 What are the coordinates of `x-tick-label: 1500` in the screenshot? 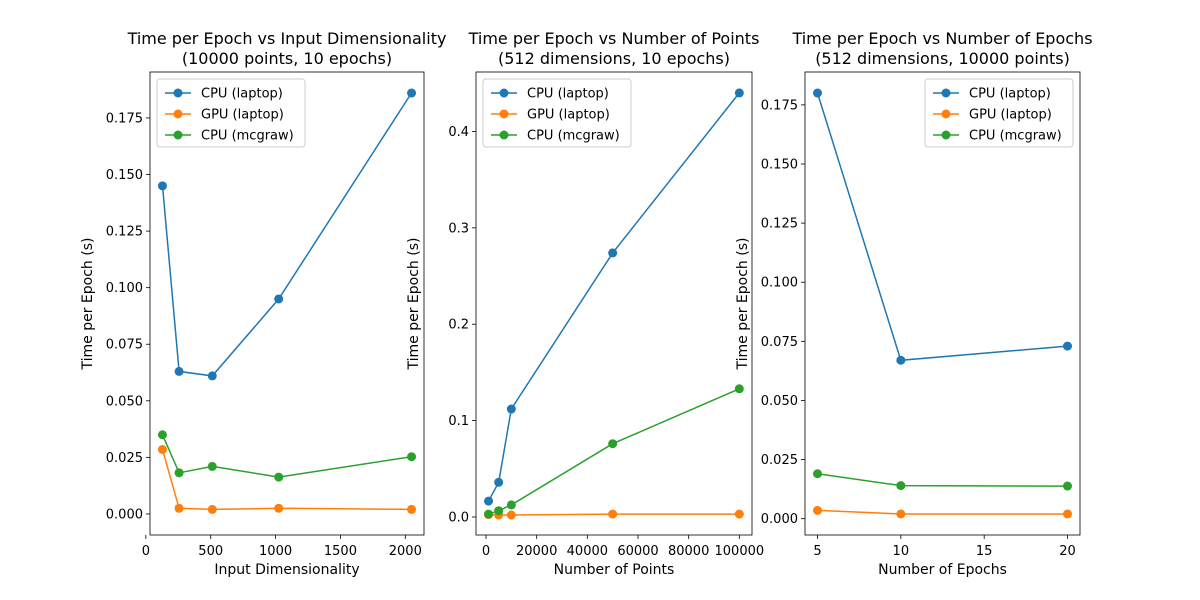 It's located at (340, 551).